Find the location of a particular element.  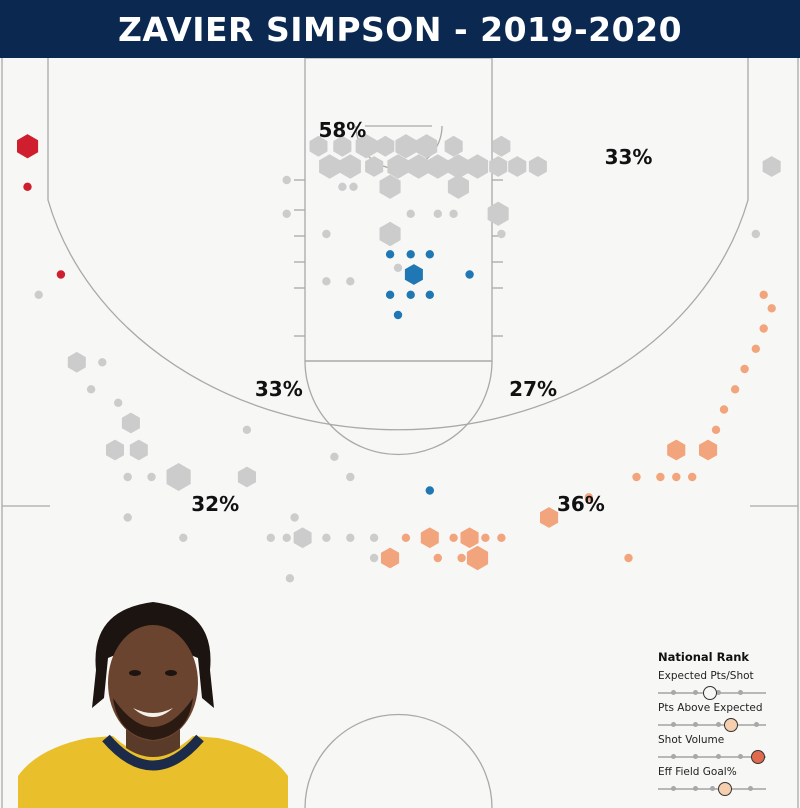

legend-item-pts-above-expected: Pts Above Expected is located at coordinates (718, 718).